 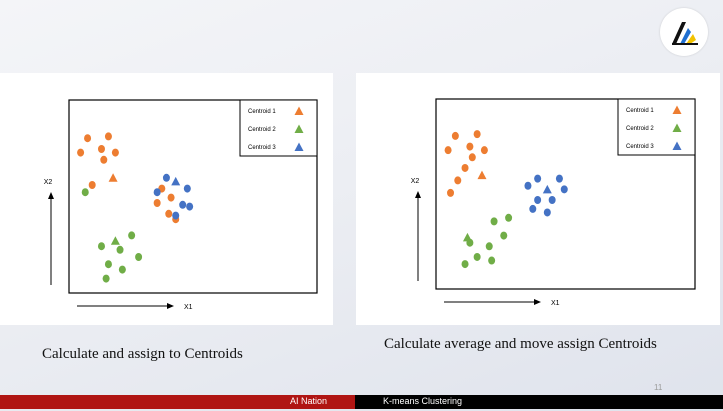 What do you see at coordinates (361, 402) in the screenshot?
I see `footer-bar: AI Nation K-means Clustering` at bounding box center [361, 402].